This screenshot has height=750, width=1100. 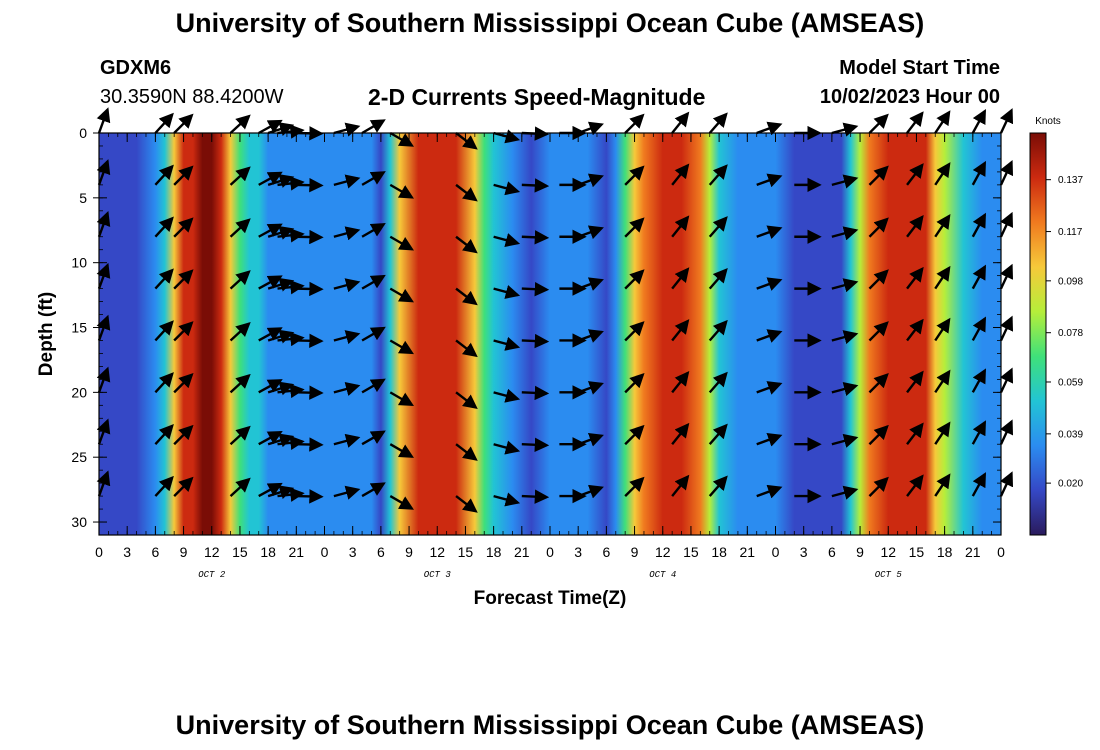 I want to click on x-tick-label: 9, so click(x=184, y=552).